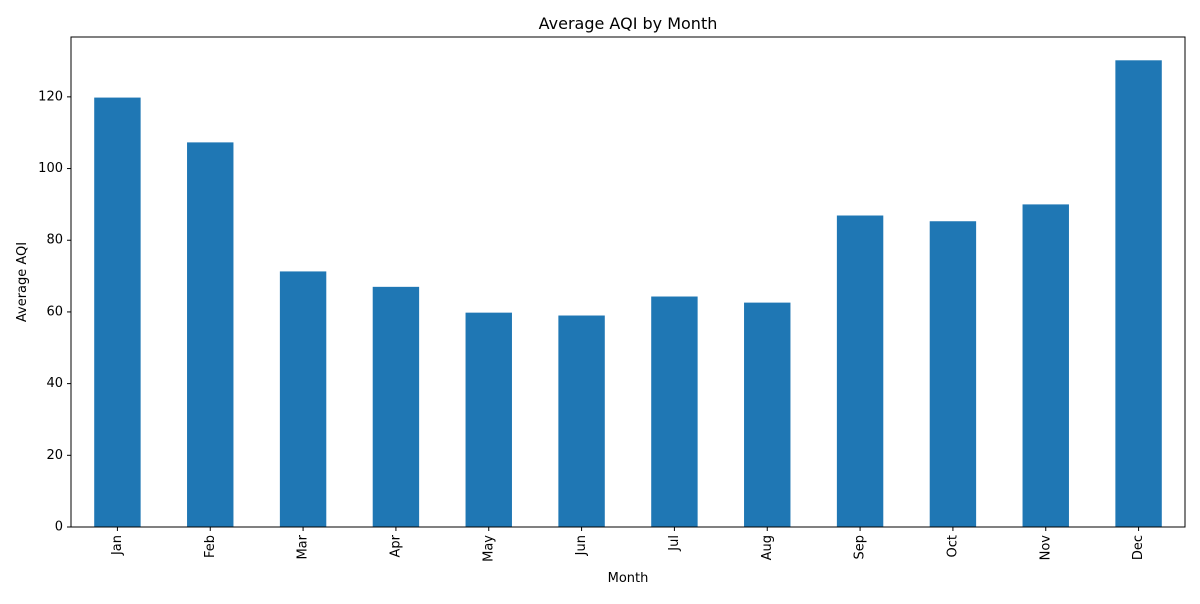  What do you see at coordinates (54, 383) in the screenshot?
I see `y-tick-label: 40` at bounding box center [54, 383].